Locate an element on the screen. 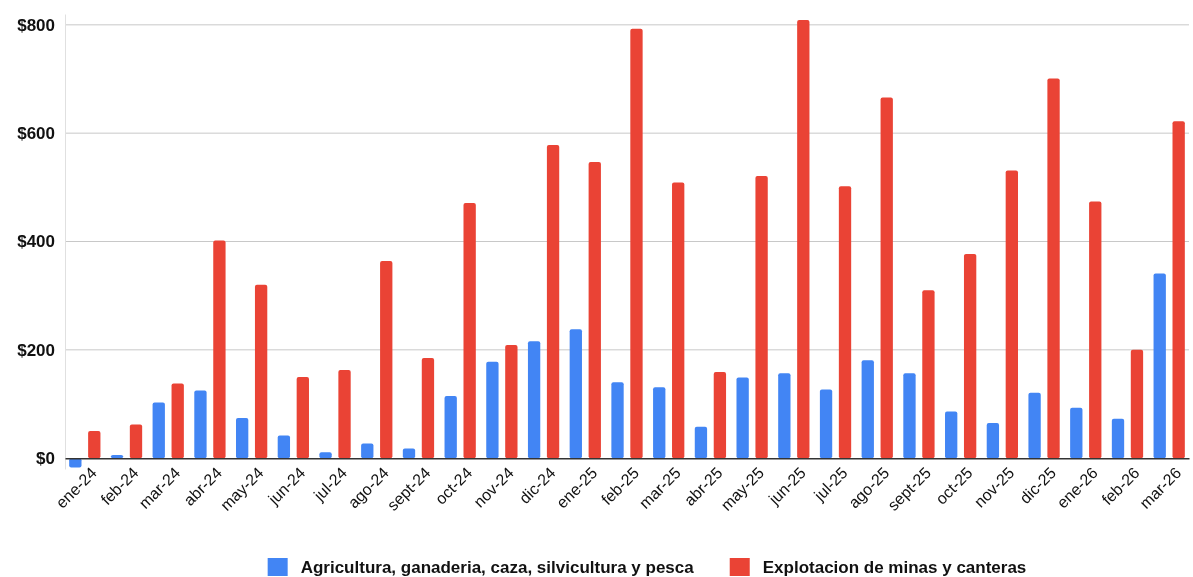  legend-label: Agricultura, ganaderia, caza, silvicultura y pesca is located at coordinates (497, 567).